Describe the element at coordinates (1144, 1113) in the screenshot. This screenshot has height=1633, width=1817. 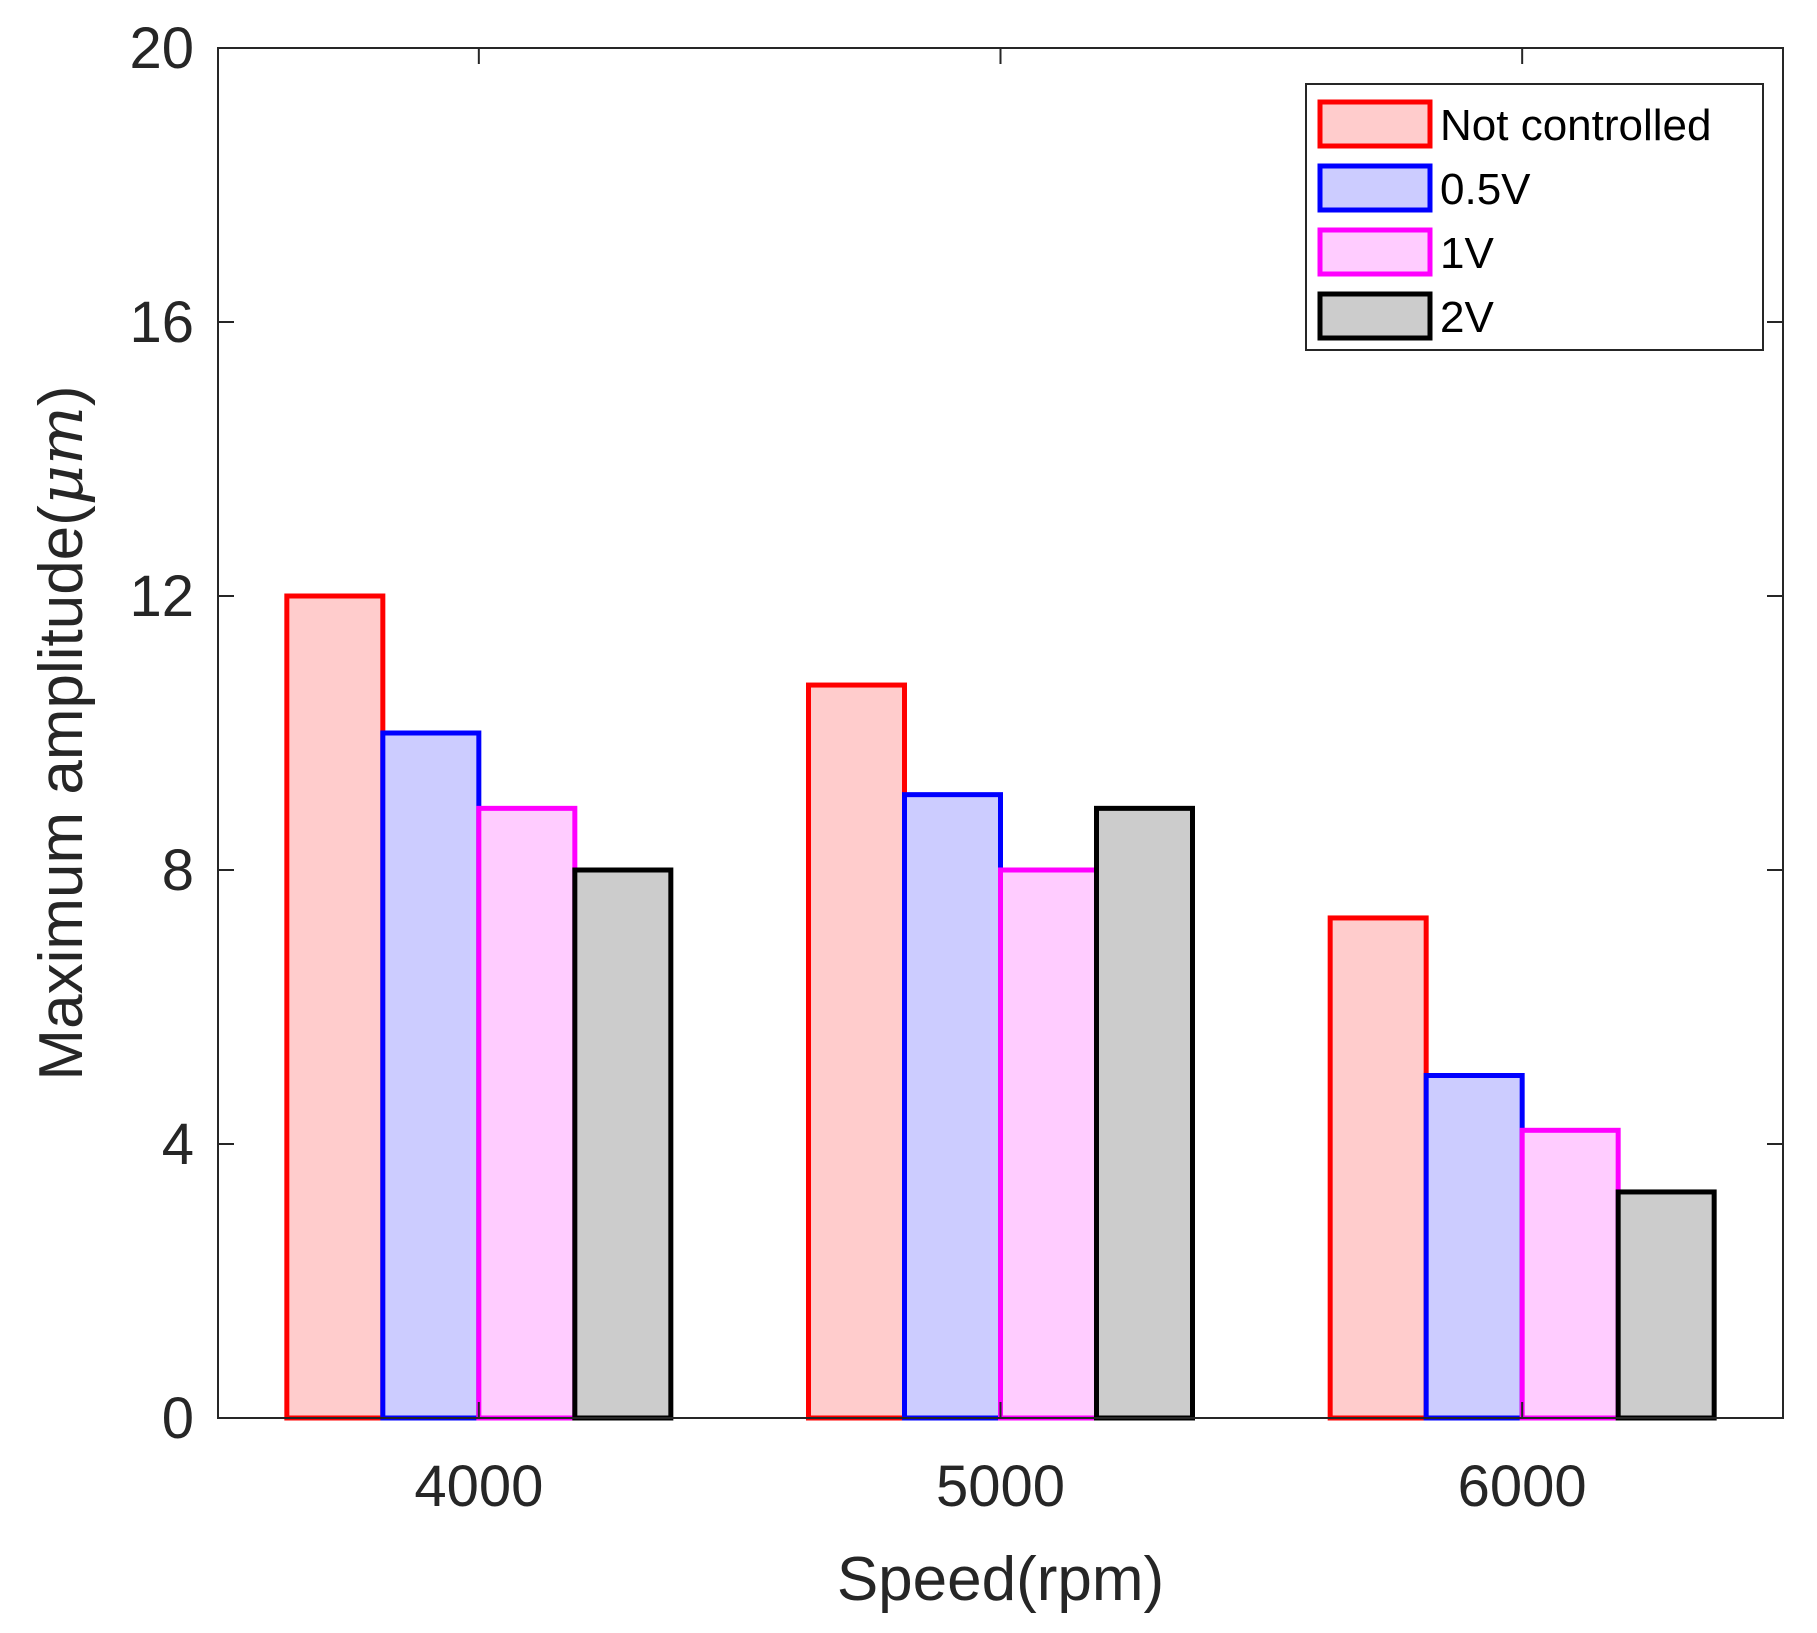
I see `bar-5000-2v` at that location.